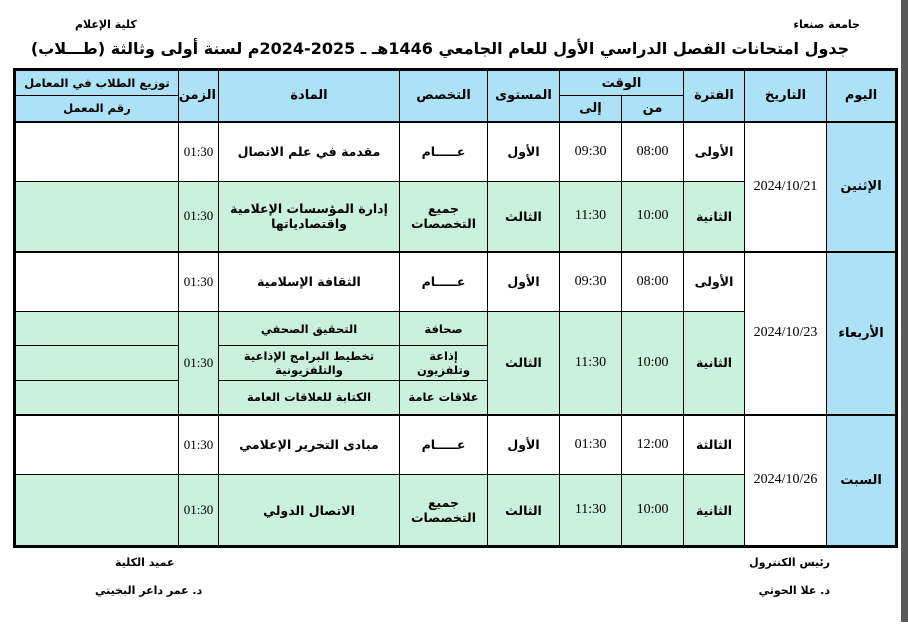 The height and width of the screenshot is (628, 908). Describe the element at coordinates (621, 82) in the screenshot. I see `header-time: الوقت` at that location.